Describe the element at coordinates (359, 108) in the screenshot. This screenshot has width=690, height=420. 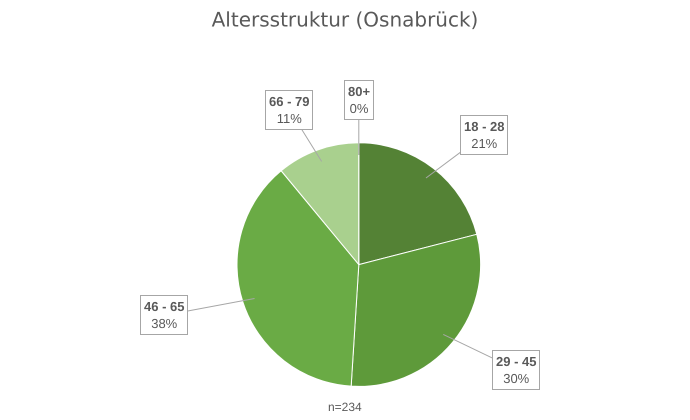
I see `text: 0%` at that location.